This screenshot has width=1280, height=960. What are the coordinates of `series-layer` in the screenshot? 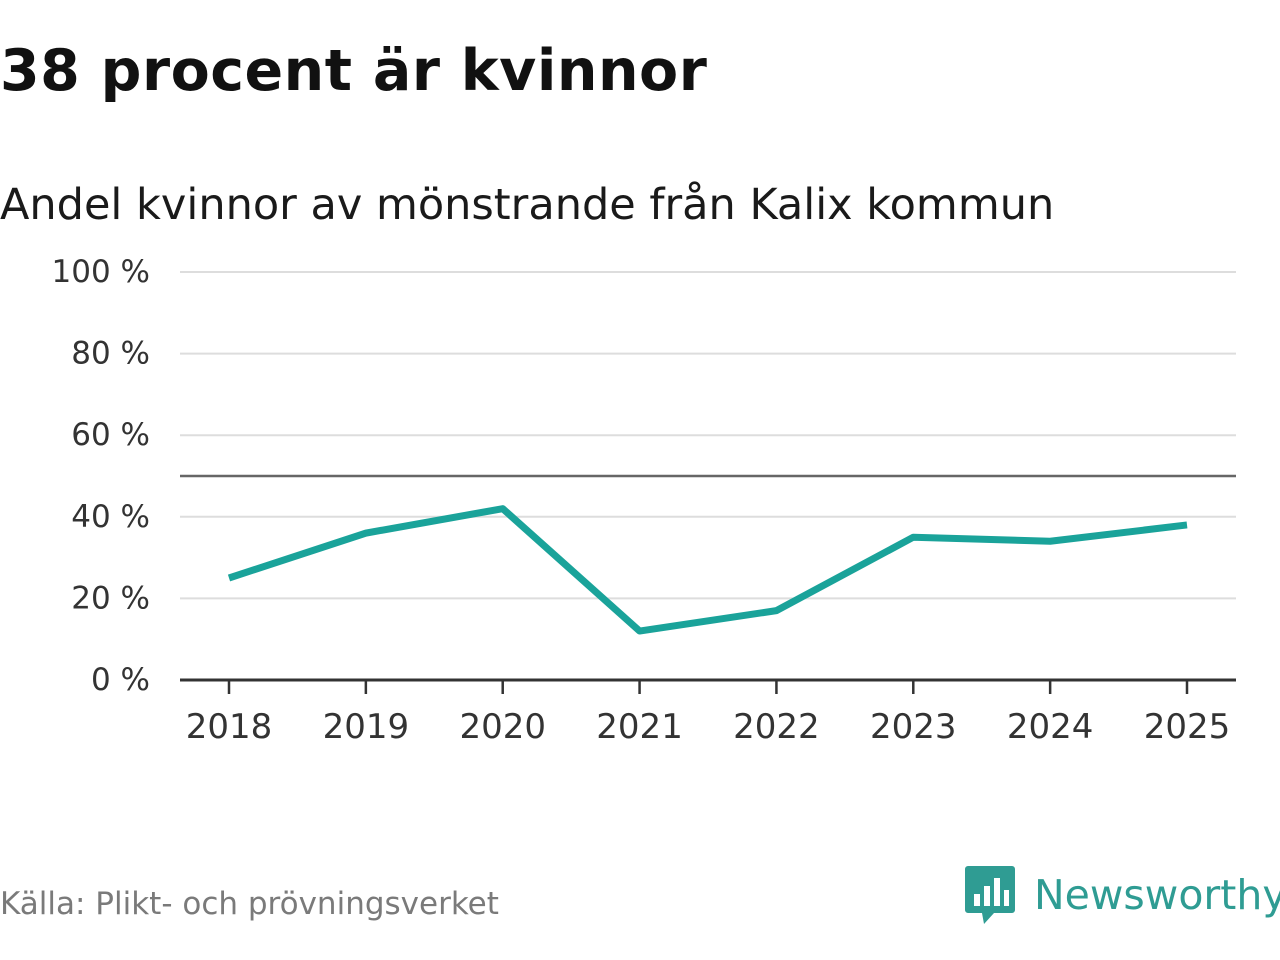 It's located at (708, 570).